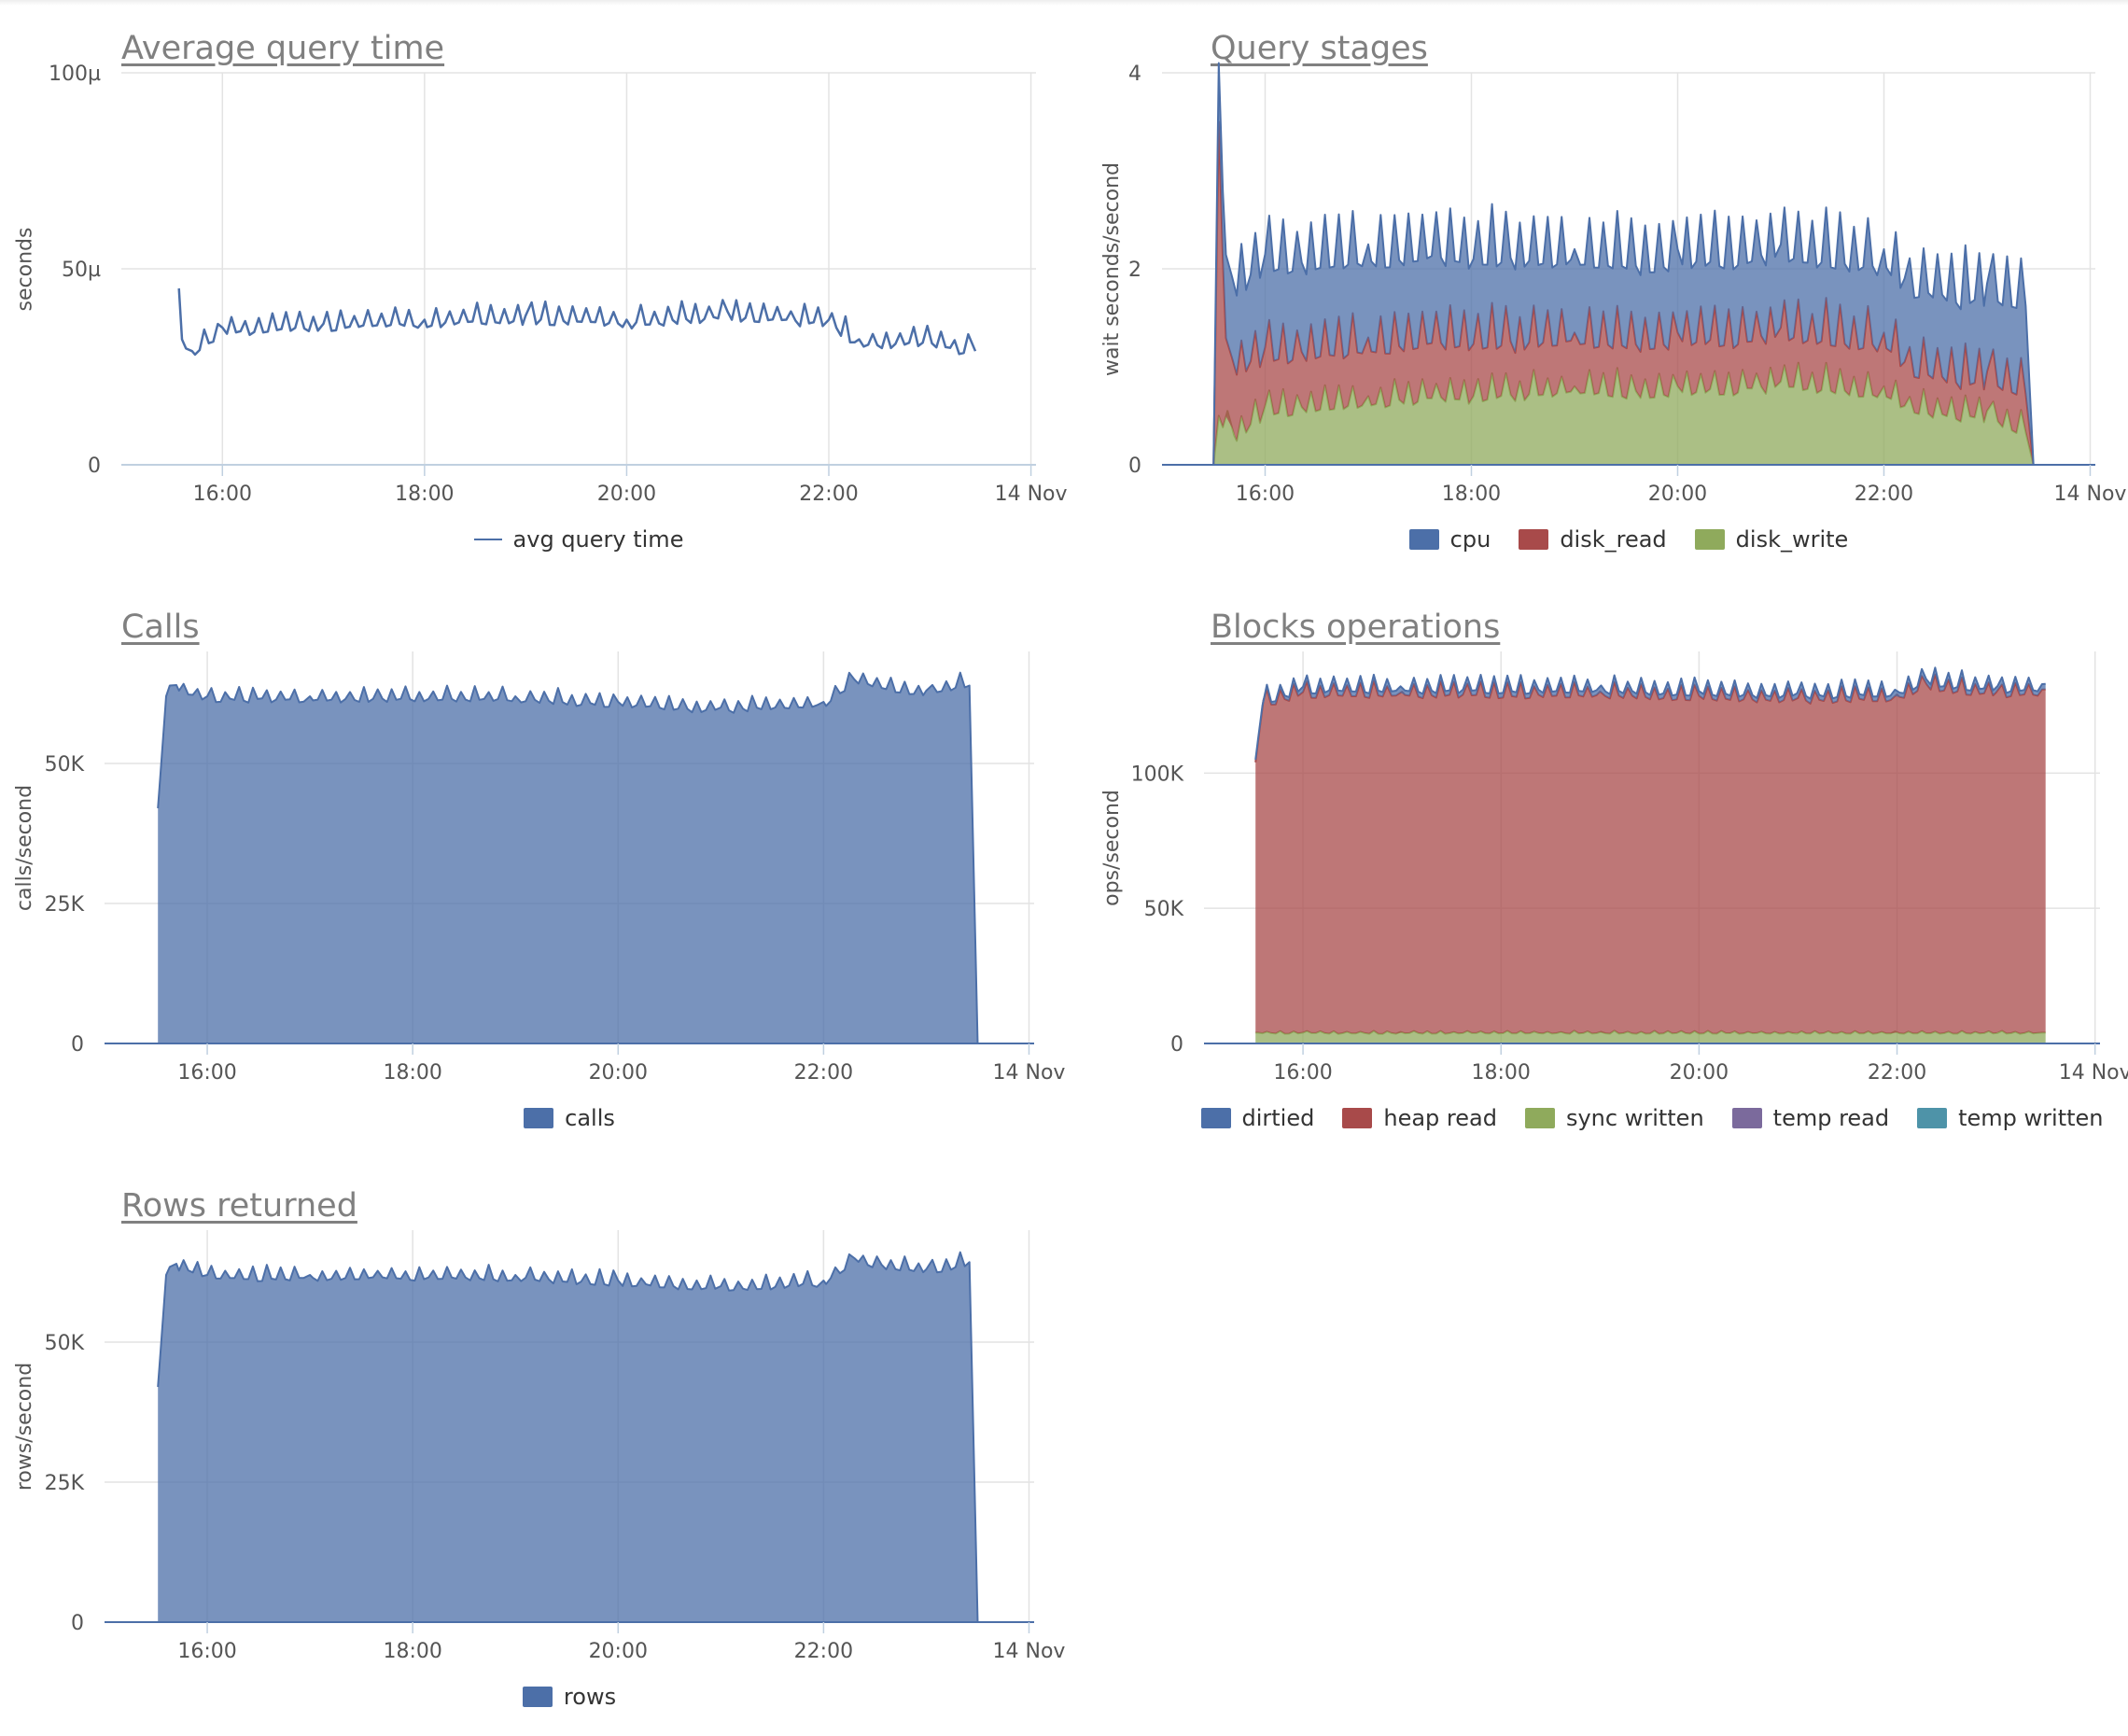  I want to click on legend-item-cpu: cpu, so click(1449, 539).